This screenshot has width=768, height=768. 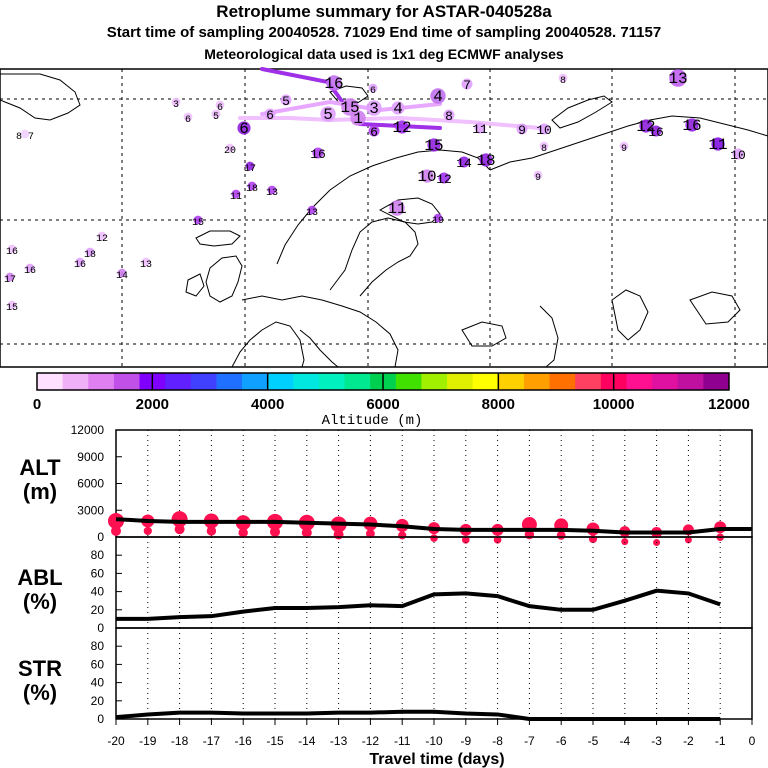 I want to click on y-axis-label: STR, so click(x=40, y=668).